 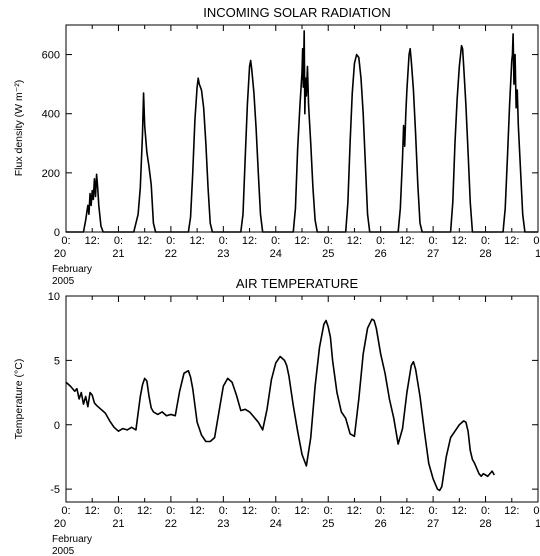 What do you see at coordinates (51, 56) in the screenshot?
I see `solar-y-tick-label: 600` at bounding box center [51, 56].